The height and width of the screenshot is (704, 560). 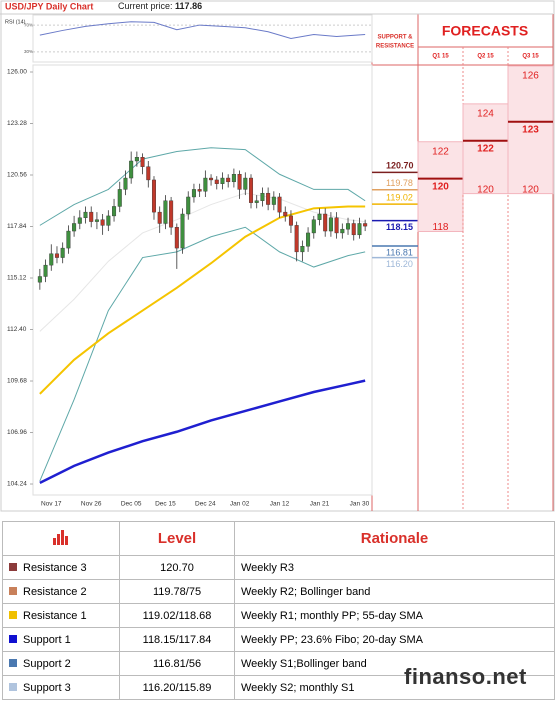 I want to click on quarter-label: Q2 15, so click(x=485, y=57).